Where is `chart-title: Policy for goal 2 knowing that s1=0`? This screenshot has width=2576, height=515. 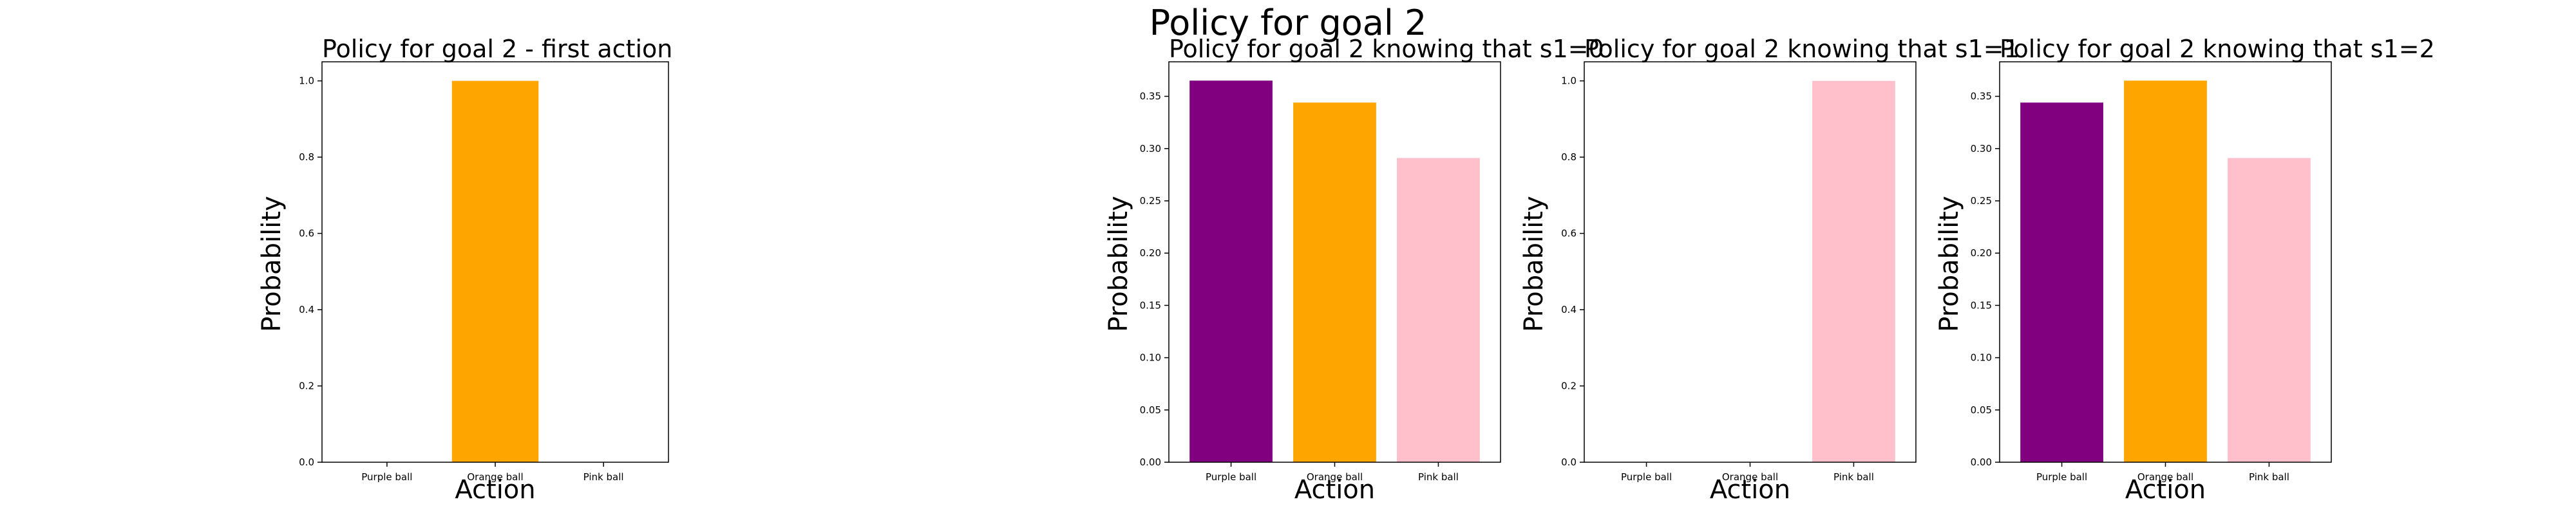 chart-title: Policy for goal 2 knowing that s1=0 is located at coordinates (1386, 49).